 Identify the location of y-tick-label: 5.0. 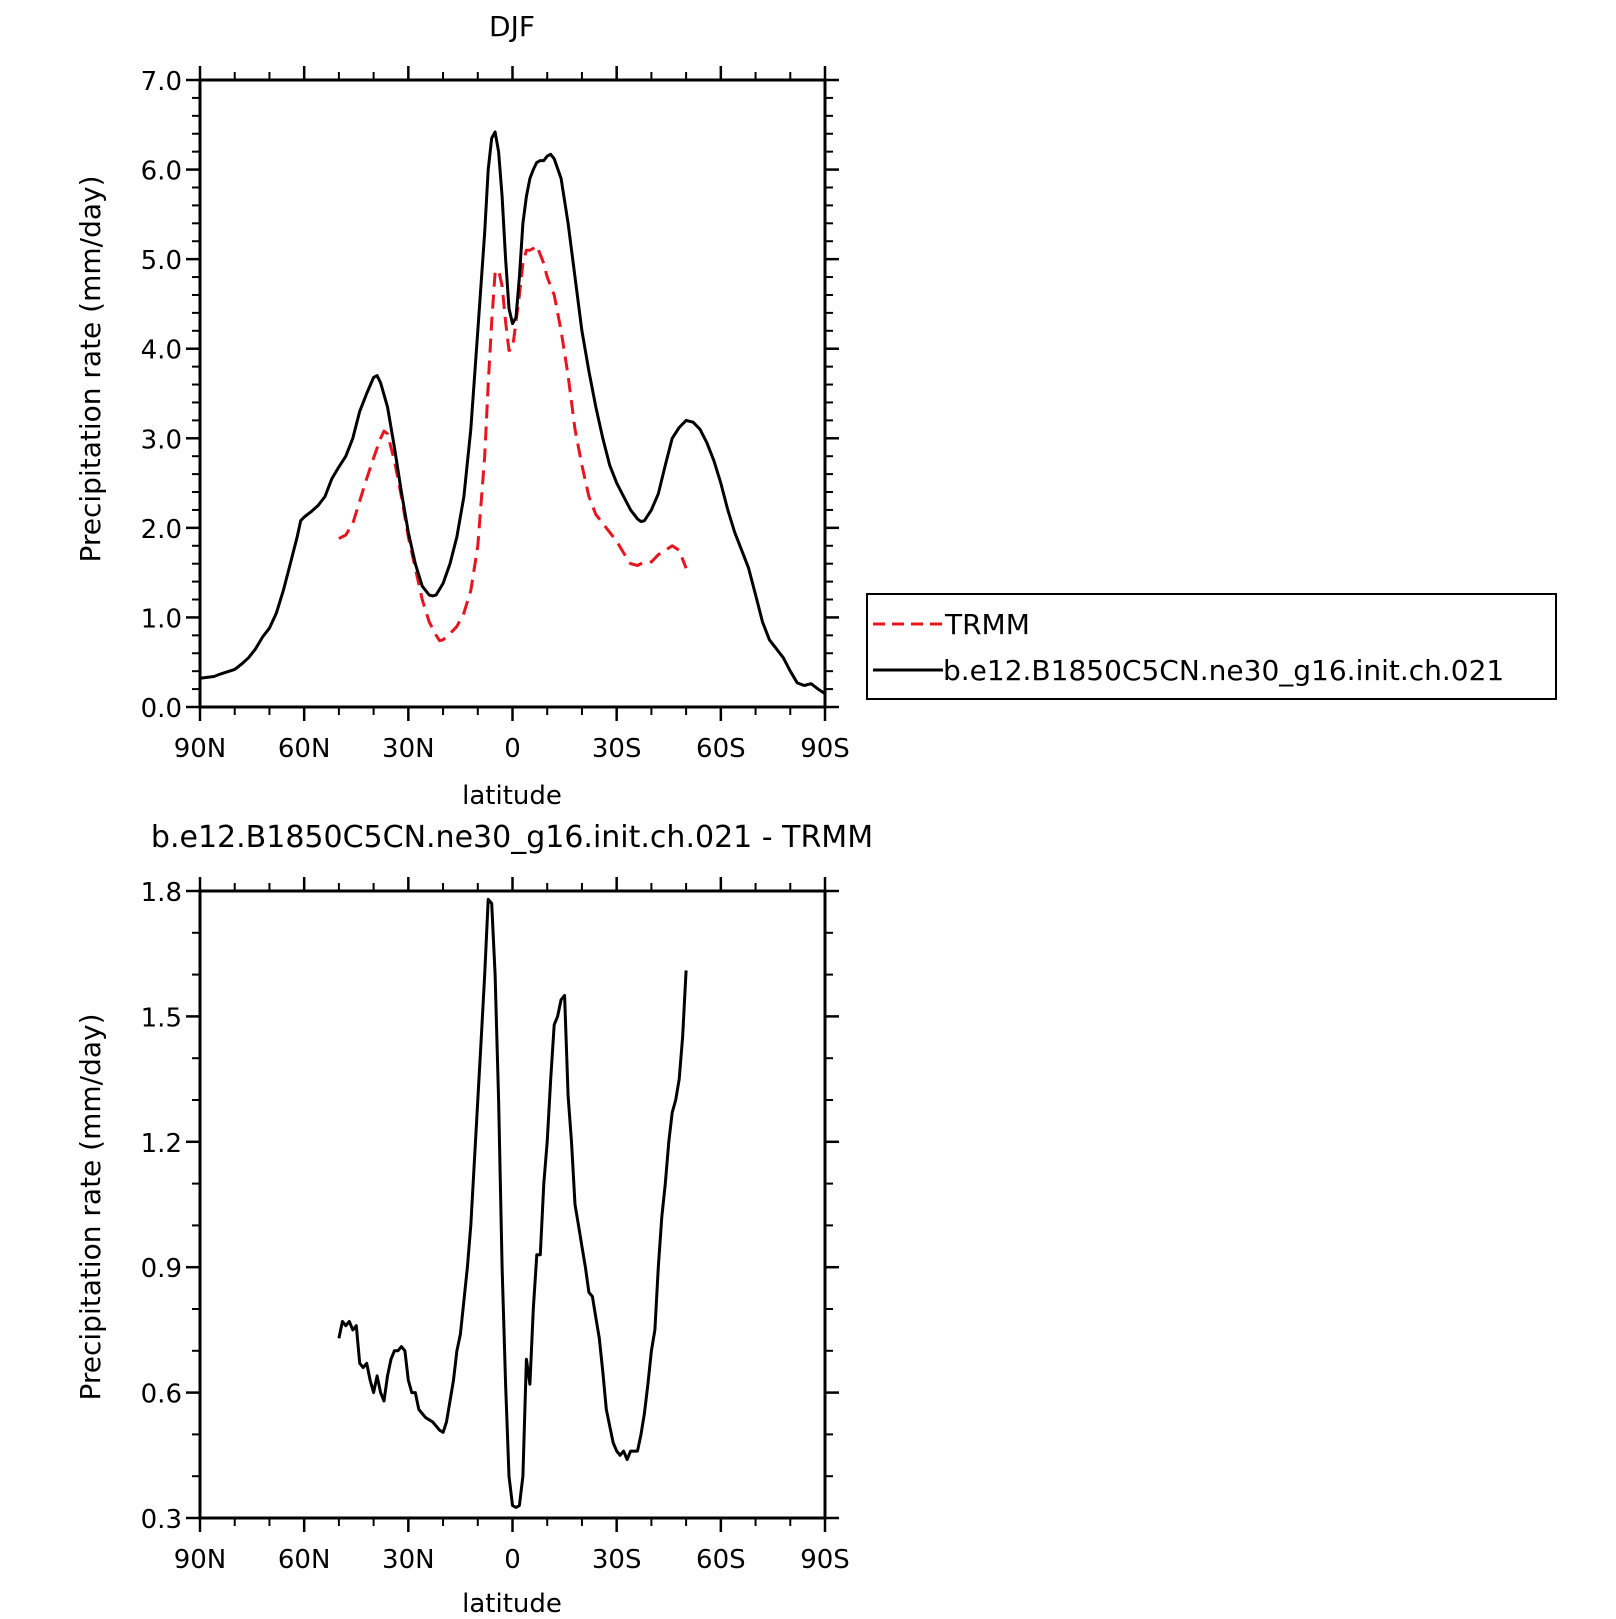
(161, 261).